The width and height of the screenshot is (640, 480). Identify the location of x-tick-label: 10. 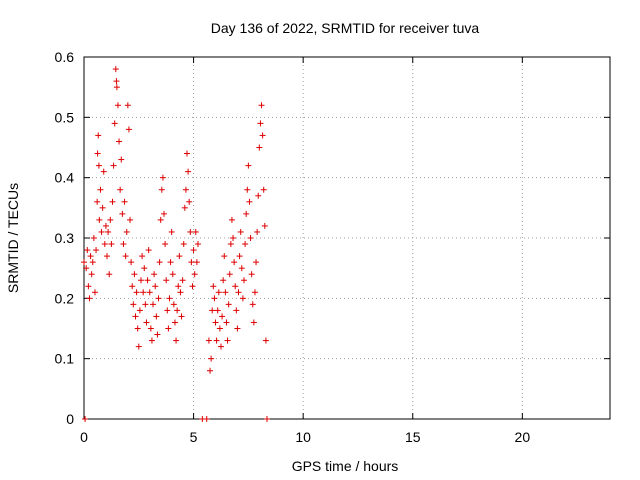
(303, 437).